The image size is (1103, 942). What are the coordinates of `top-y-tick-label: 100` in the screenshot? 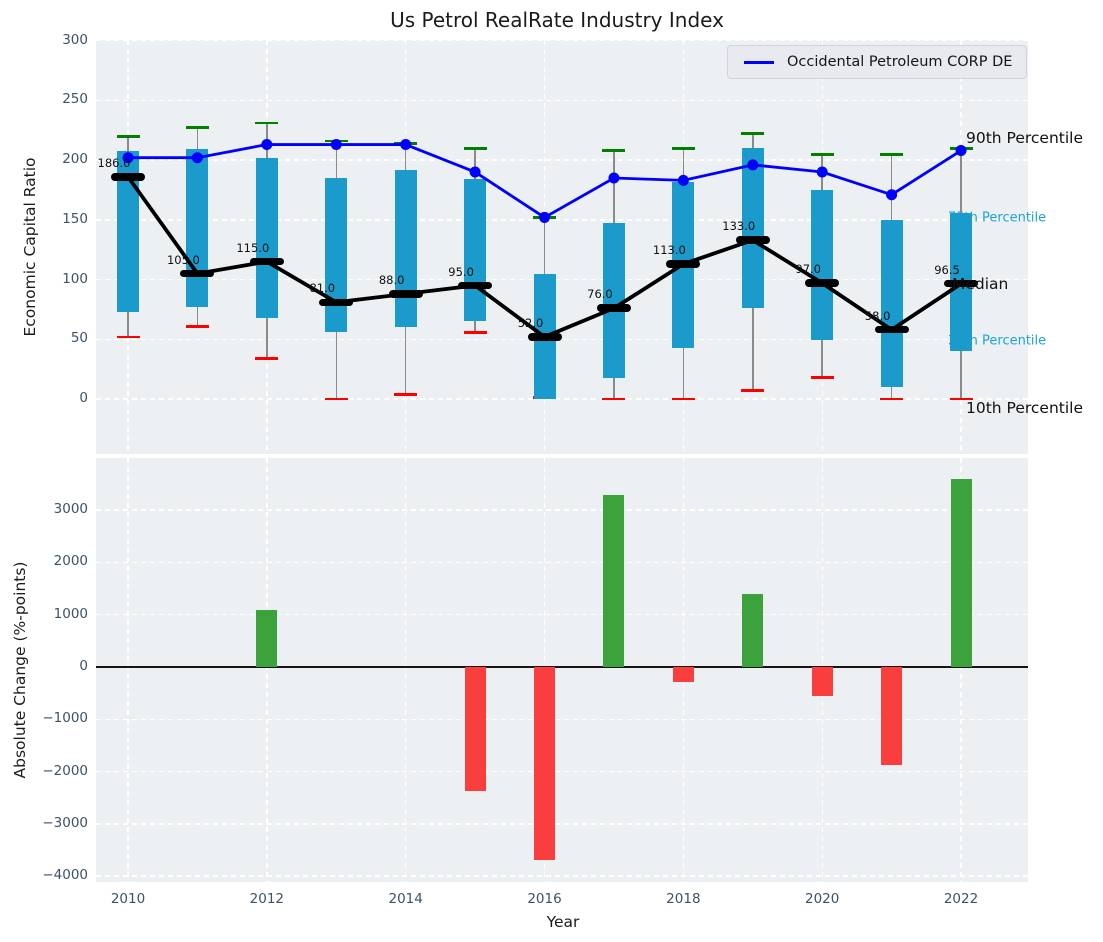 It's located at (75, 278).